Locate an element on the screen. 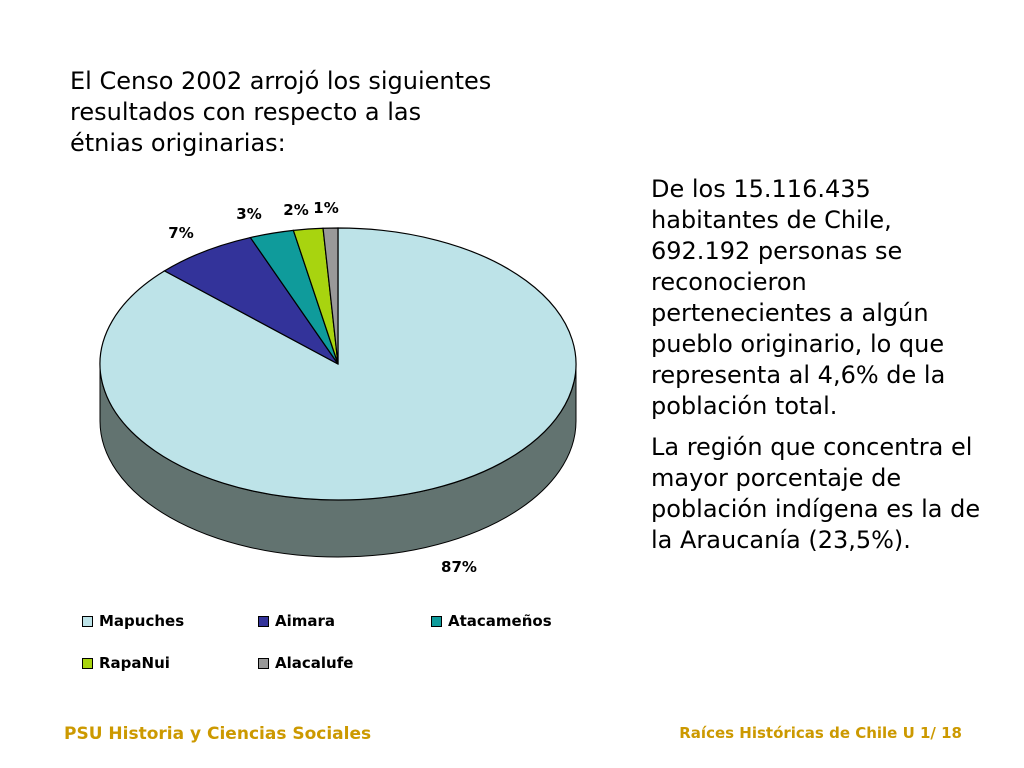 The width and height of the screenshot is (1024, 768). pie-label-mapuches: 87% is located at coordinates (459, 567).